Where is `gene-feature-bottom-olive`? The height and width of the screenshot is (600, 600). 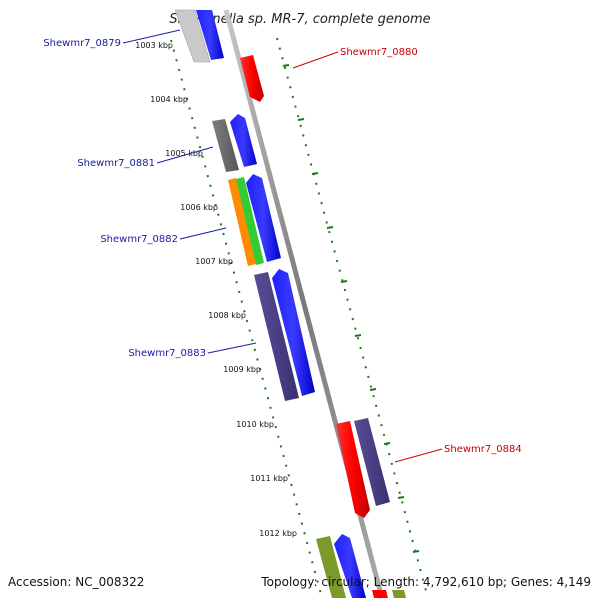
gene-feature-bottom-olive is located at coordinates (331, 567).